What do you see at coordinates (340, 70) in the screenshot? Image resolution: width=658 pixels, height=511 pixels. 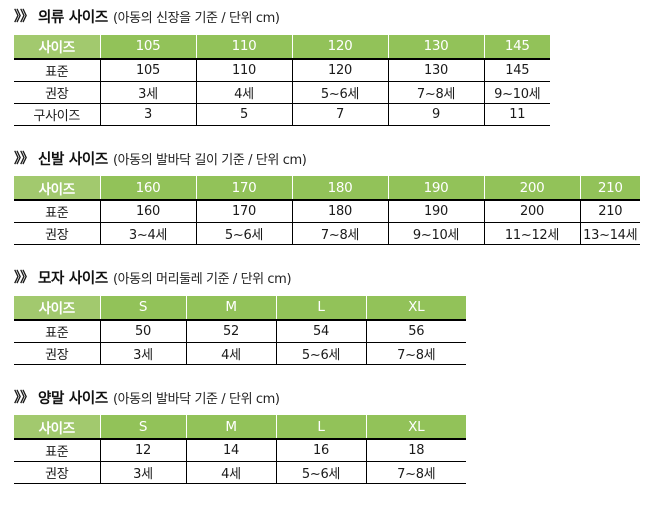 I see `row-value-cell: 120` at bounding box center [340, 70].